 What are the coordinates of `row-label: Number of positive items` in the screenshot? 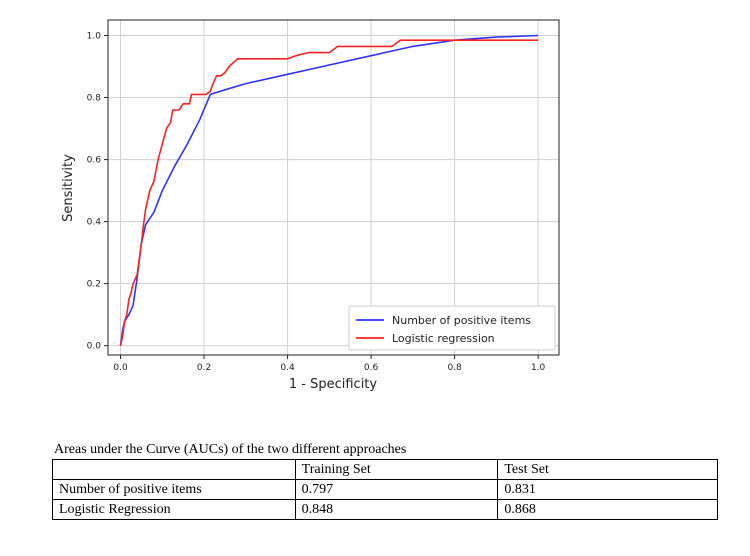 It's located at (174, 489).